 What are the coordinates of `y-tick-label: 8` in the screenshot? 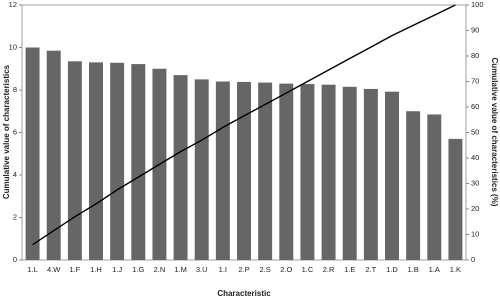 It's located at (15, 89).